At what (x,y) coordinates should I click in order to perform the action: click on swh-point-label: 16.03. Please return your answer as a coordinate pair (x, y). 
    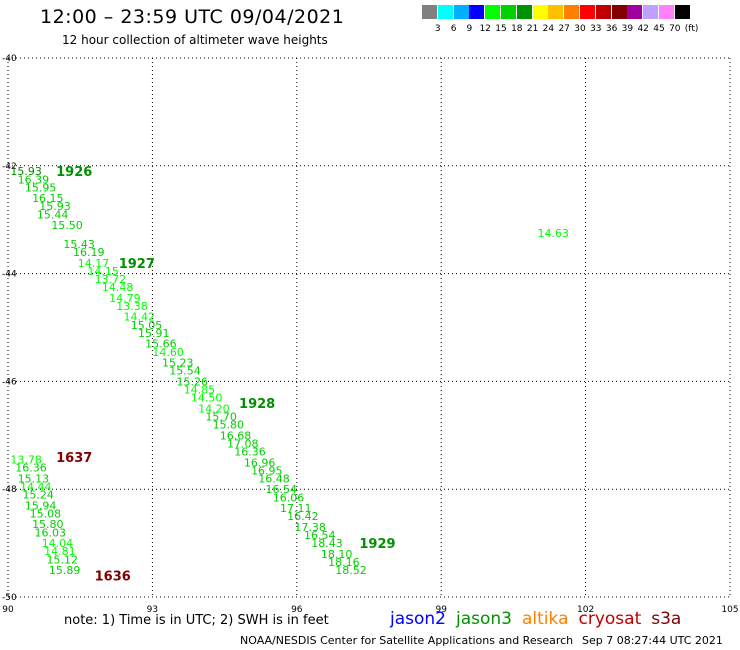
    Looking at the image, I should click on (49, 532).